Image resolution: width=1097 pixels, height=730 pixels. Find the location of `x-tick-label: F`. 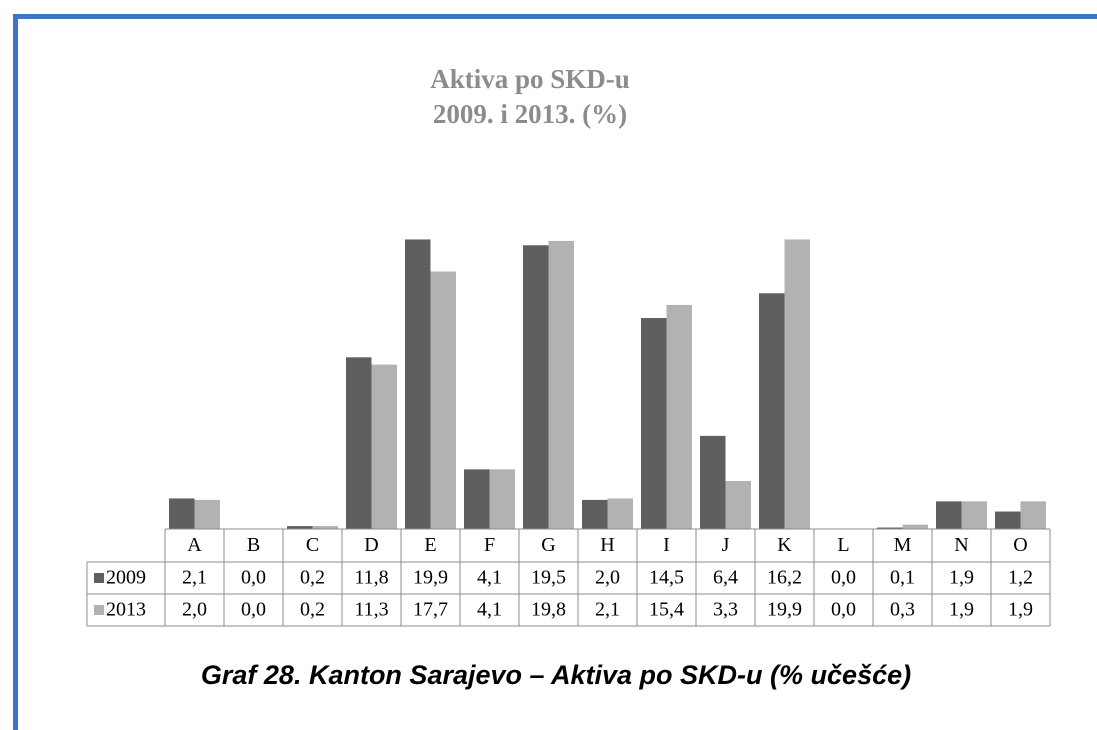

x-tick-label: F is located at coordinates (489, 545).